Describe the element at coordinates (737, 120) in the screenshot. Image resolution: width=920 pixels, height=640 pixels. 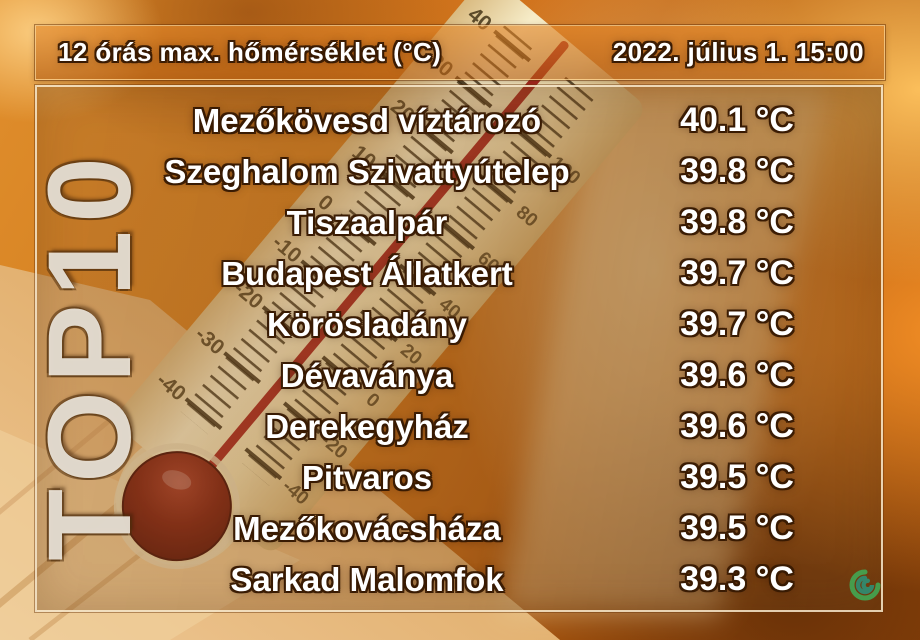
I see `temperature-value: 40.1 °C` at that location.